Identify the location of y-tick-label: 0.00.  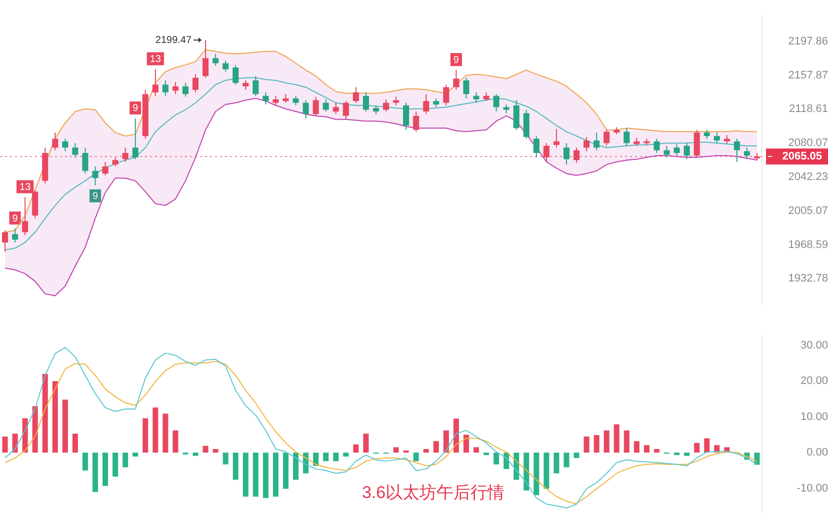
(817, 452).